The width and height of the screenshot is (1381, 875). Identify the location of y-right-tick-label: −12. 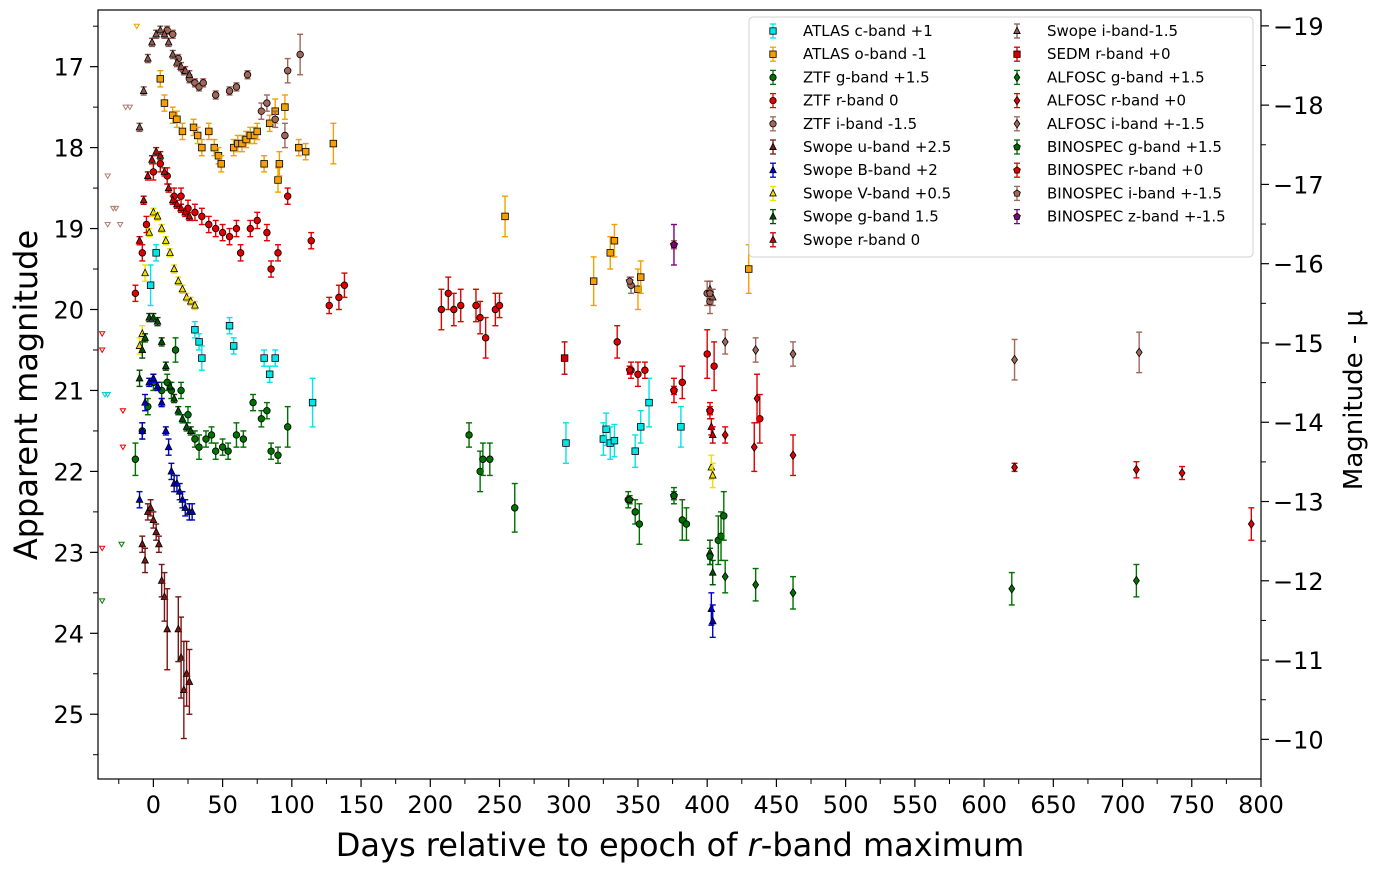
(1298, 582).